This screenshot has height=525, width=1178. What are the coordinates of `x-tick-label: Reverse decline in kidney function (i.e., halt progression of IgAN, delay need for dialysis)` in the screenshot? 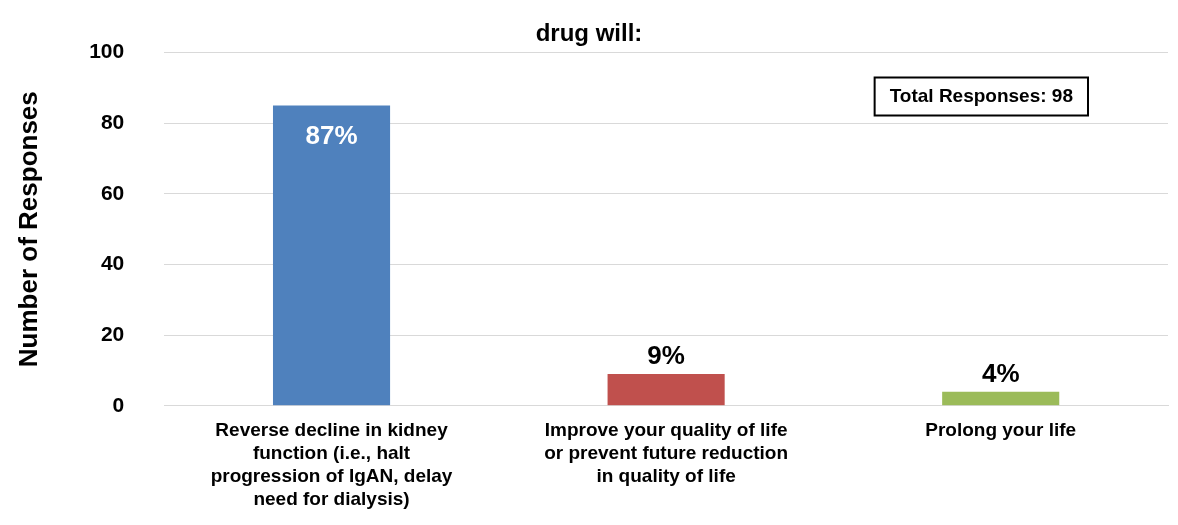 It's located at (331, 464).